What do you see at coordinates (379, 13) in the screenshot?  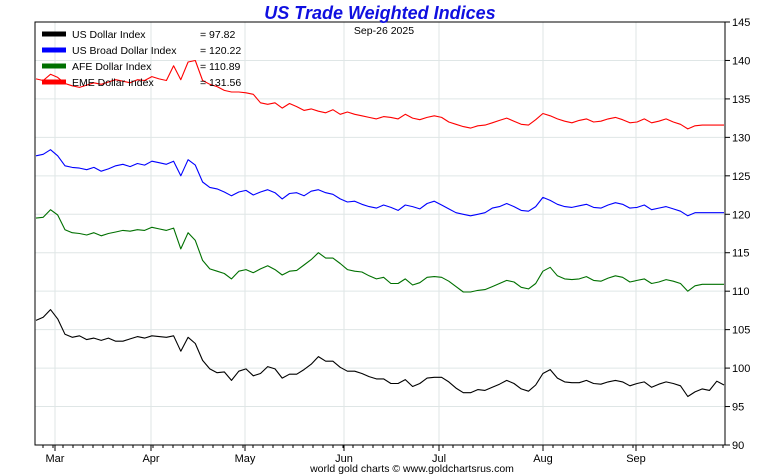 I see `chart-title: US Trade Weighted Indices` at bounding box center [379, 13].